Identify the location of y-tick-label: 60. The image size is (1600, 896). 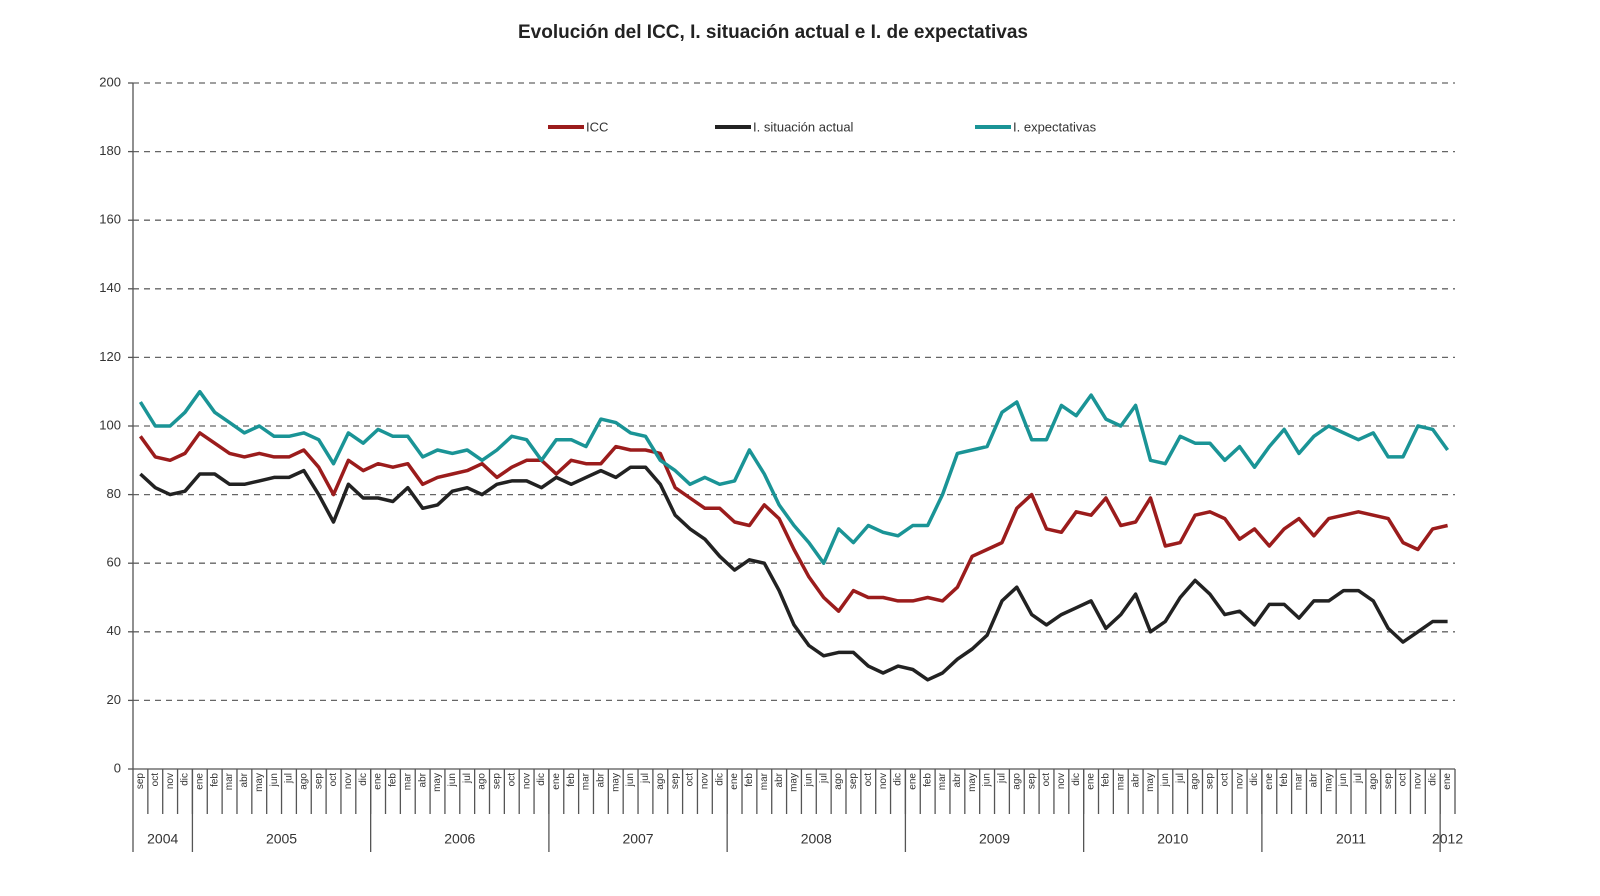
(114, 562).